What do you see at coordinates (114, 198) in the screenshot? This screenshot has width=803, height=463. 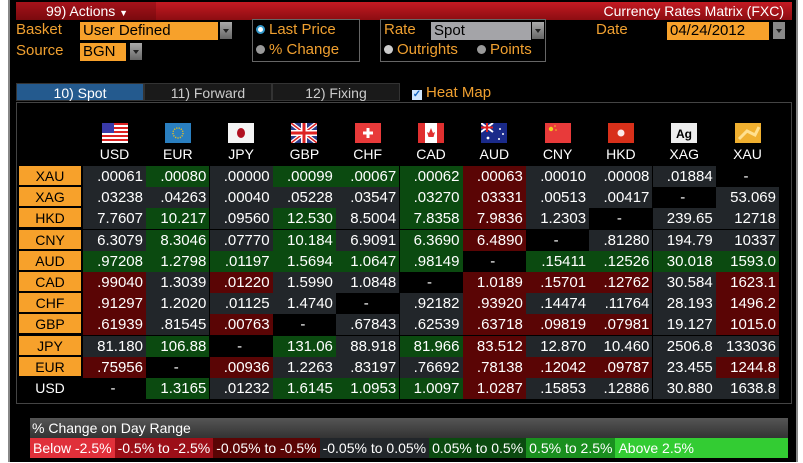 I see `rate-cell-xag-usd: .03238` at bounding box center [114, 198].